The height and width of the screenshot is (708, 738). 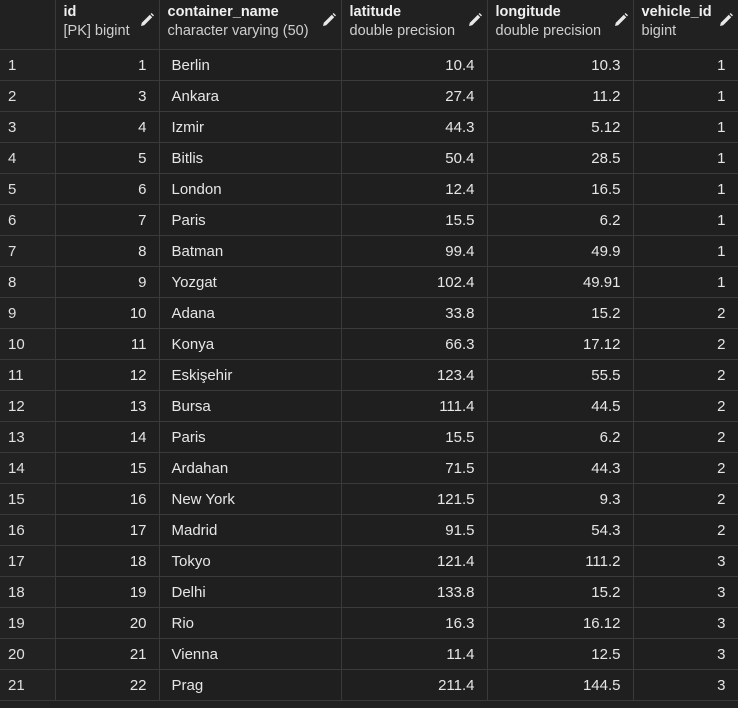 I want to click on cell-longitude: 54.3, so click(x=560, y=530).